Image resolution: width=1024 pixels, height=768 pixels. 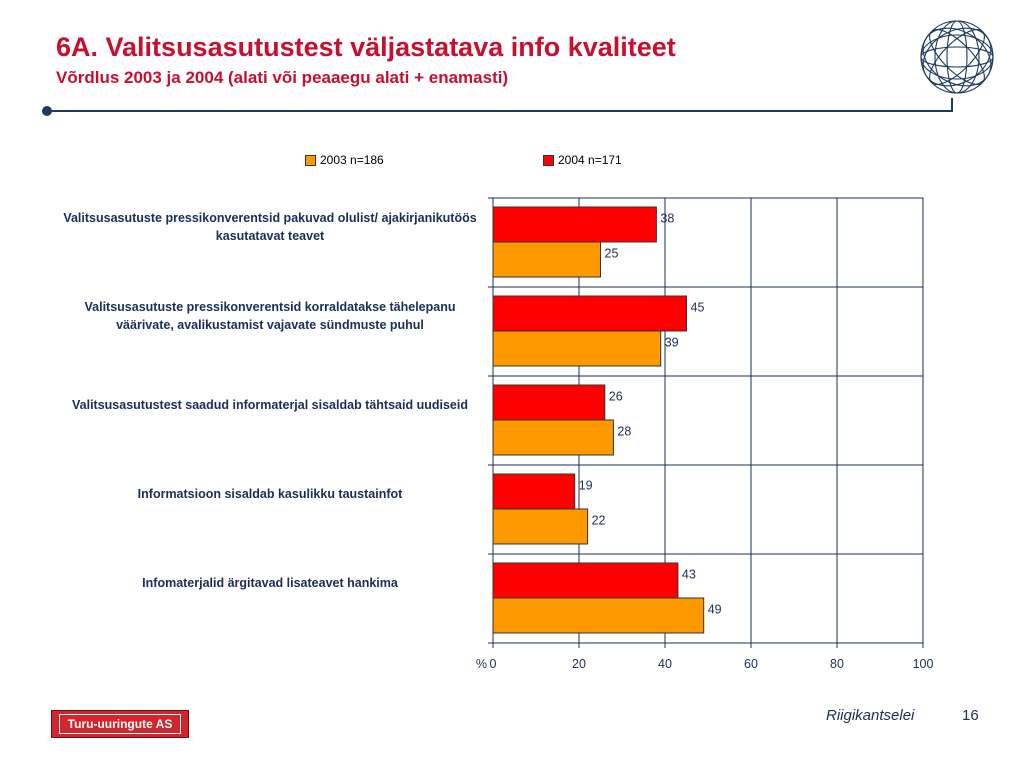 I want to click on header-rule-dot, so click(x=47, y=111).